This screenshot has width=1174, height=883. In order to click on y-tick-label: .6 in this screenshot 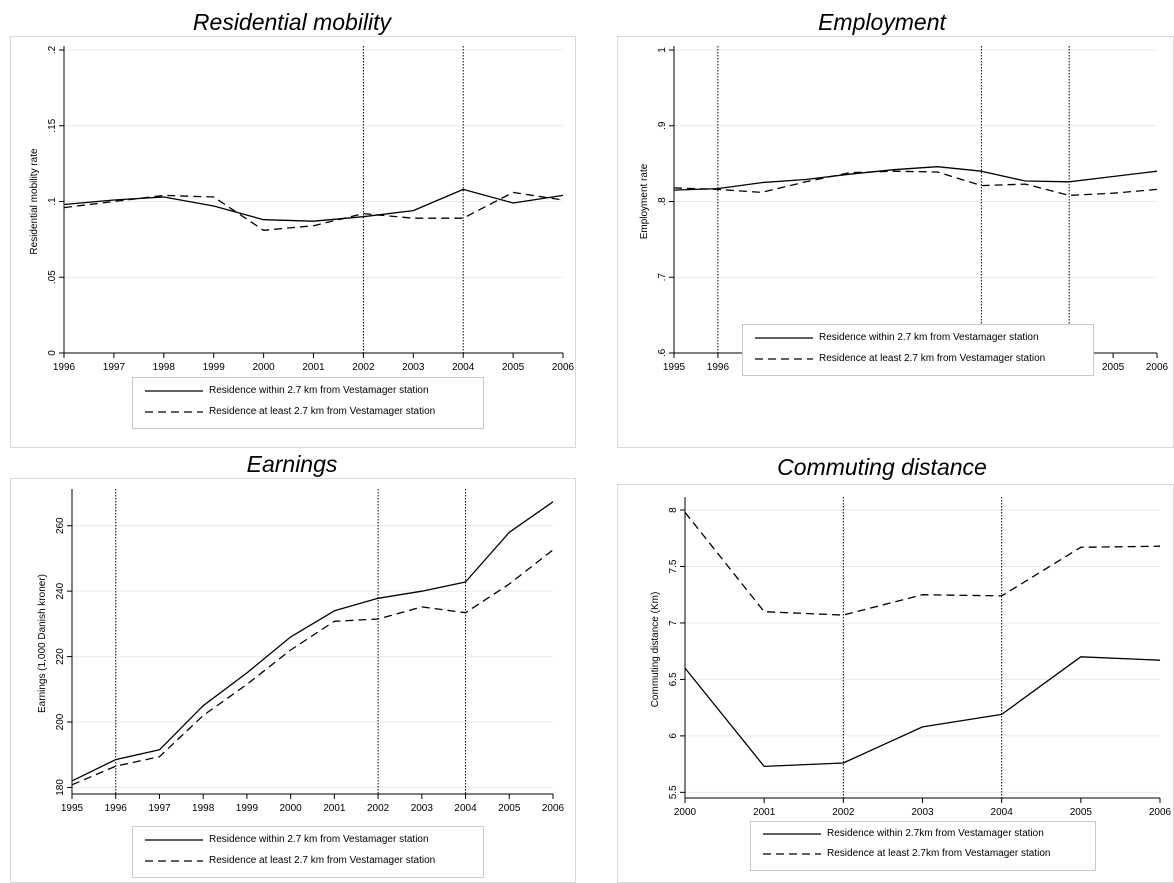, I will do `click(662, 352)`.